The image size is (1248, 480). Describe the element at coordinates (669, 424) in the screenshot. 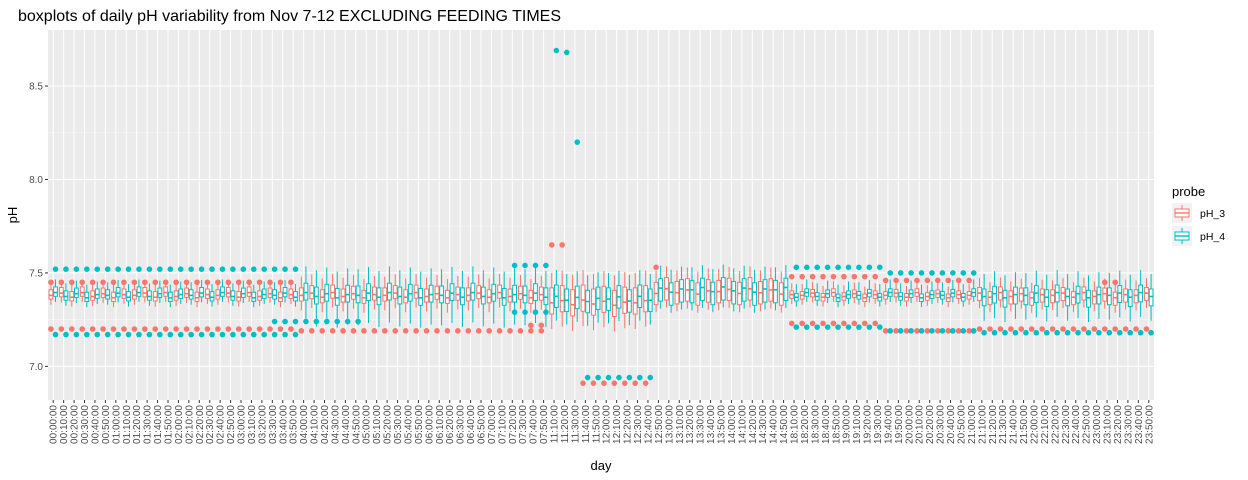

I see `x-tick-label: 13:00:00` at that location.